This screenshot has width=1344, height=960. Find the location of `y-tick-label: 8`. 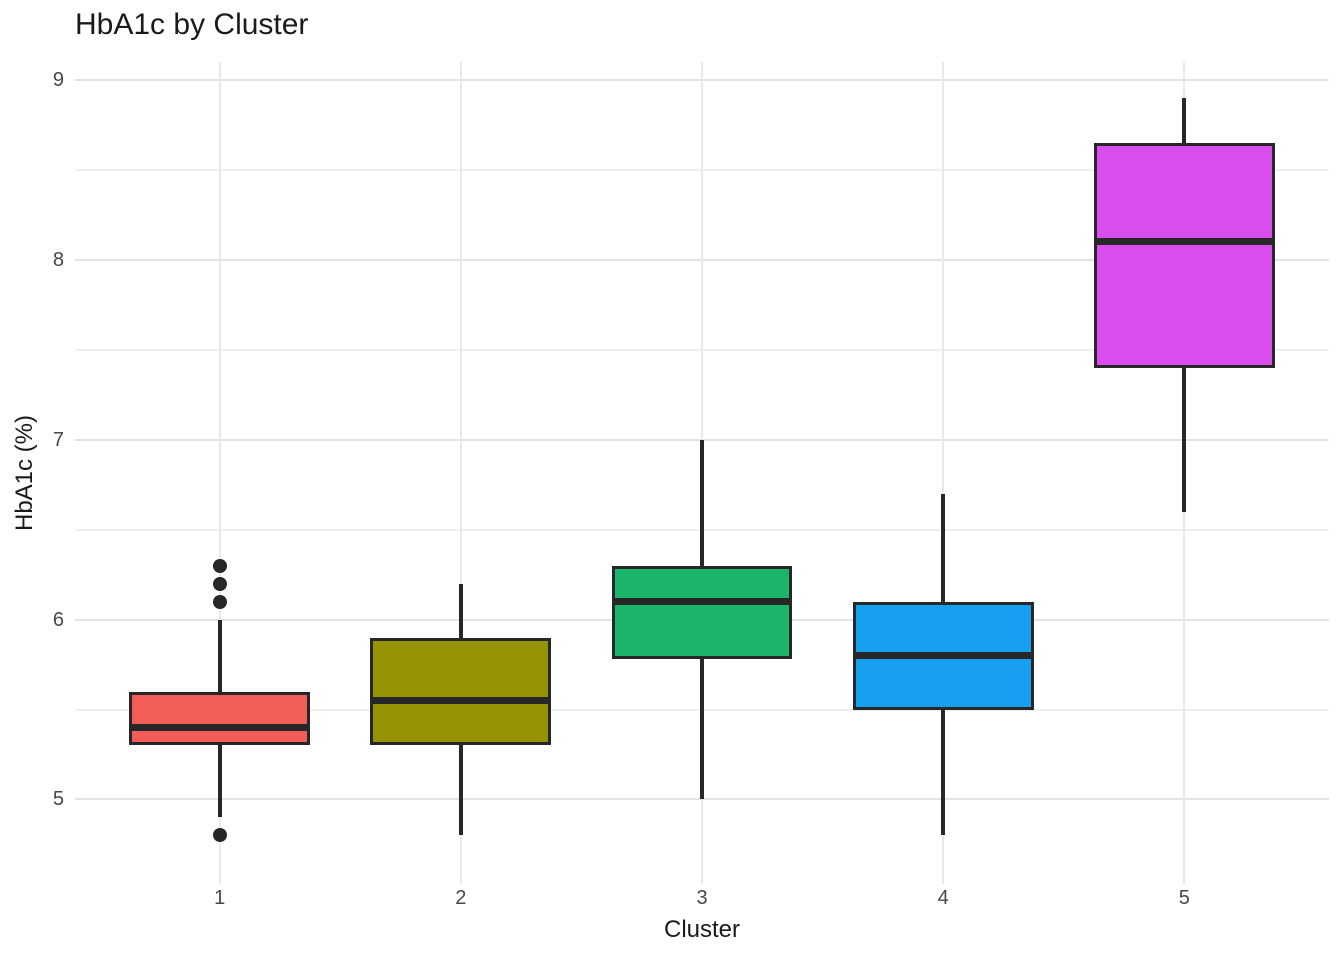

y-tick-label: 8 is located at coordinates (58, 259).